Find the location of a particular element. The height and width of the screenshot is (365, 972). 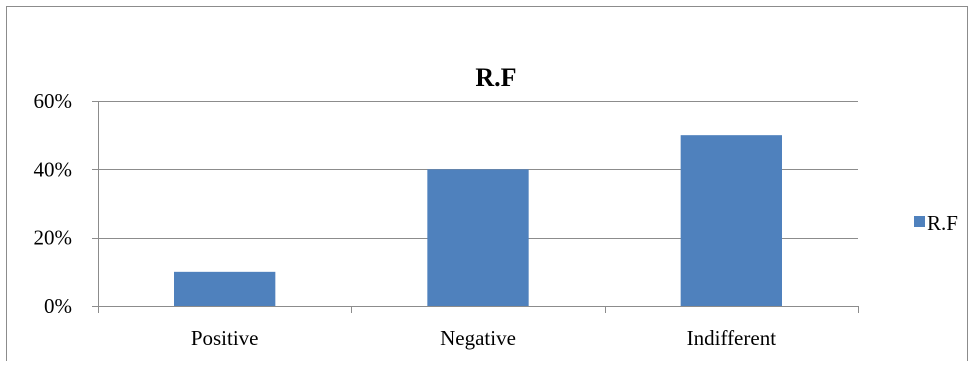

x-category-label: Negative is located at coordinates (478, 338).